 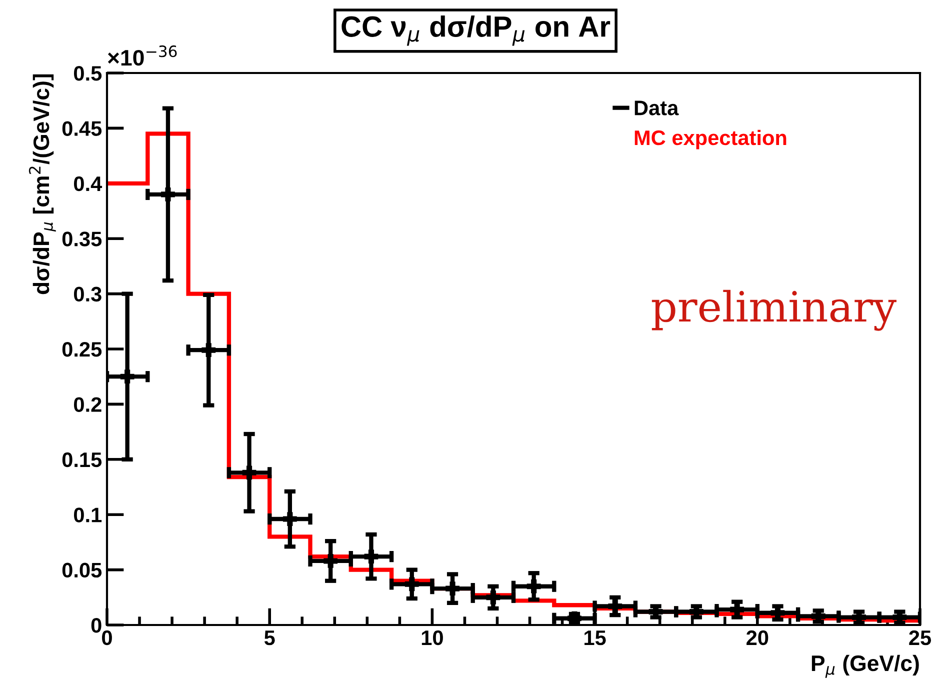 What do you see at coordinates (865, 666) in the screenshot?
I see `x-axis-title: P$_{μ}$ (GeV/c)` at bounding box center [865, 666].